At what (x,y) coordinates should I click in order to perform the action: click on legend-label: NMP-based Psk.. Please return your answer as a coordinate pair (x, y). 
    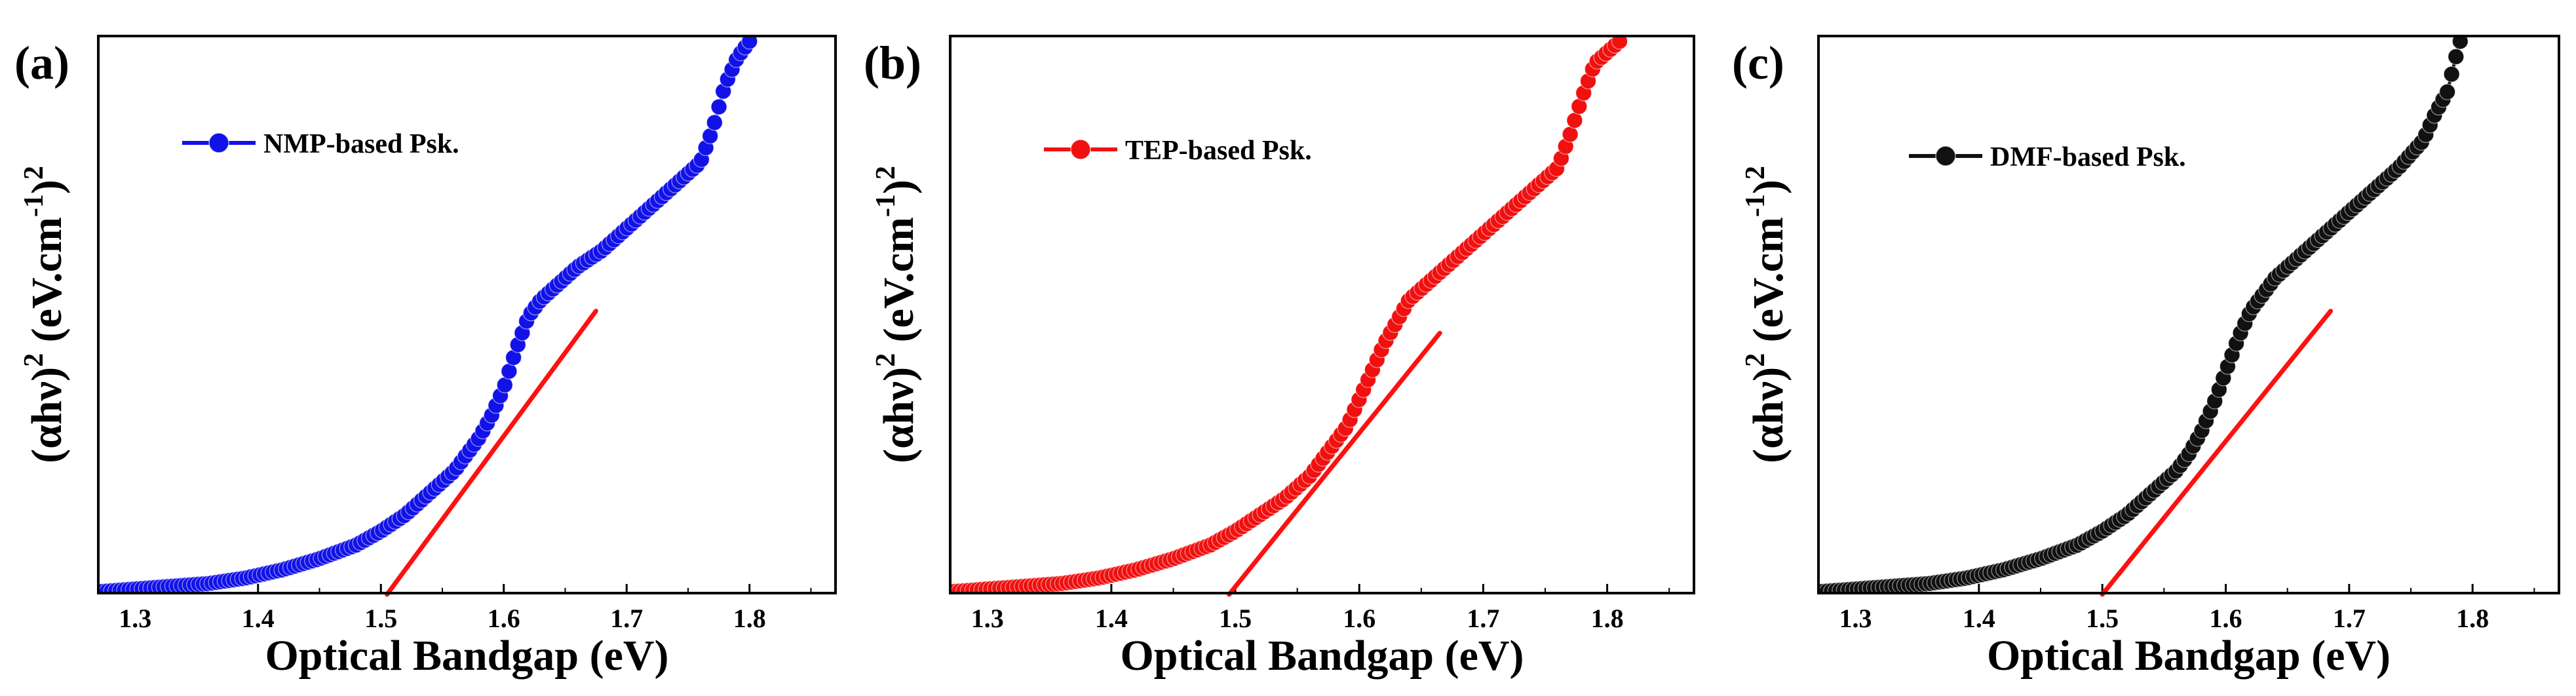
    Looking at the image, I should click on (361, 144).